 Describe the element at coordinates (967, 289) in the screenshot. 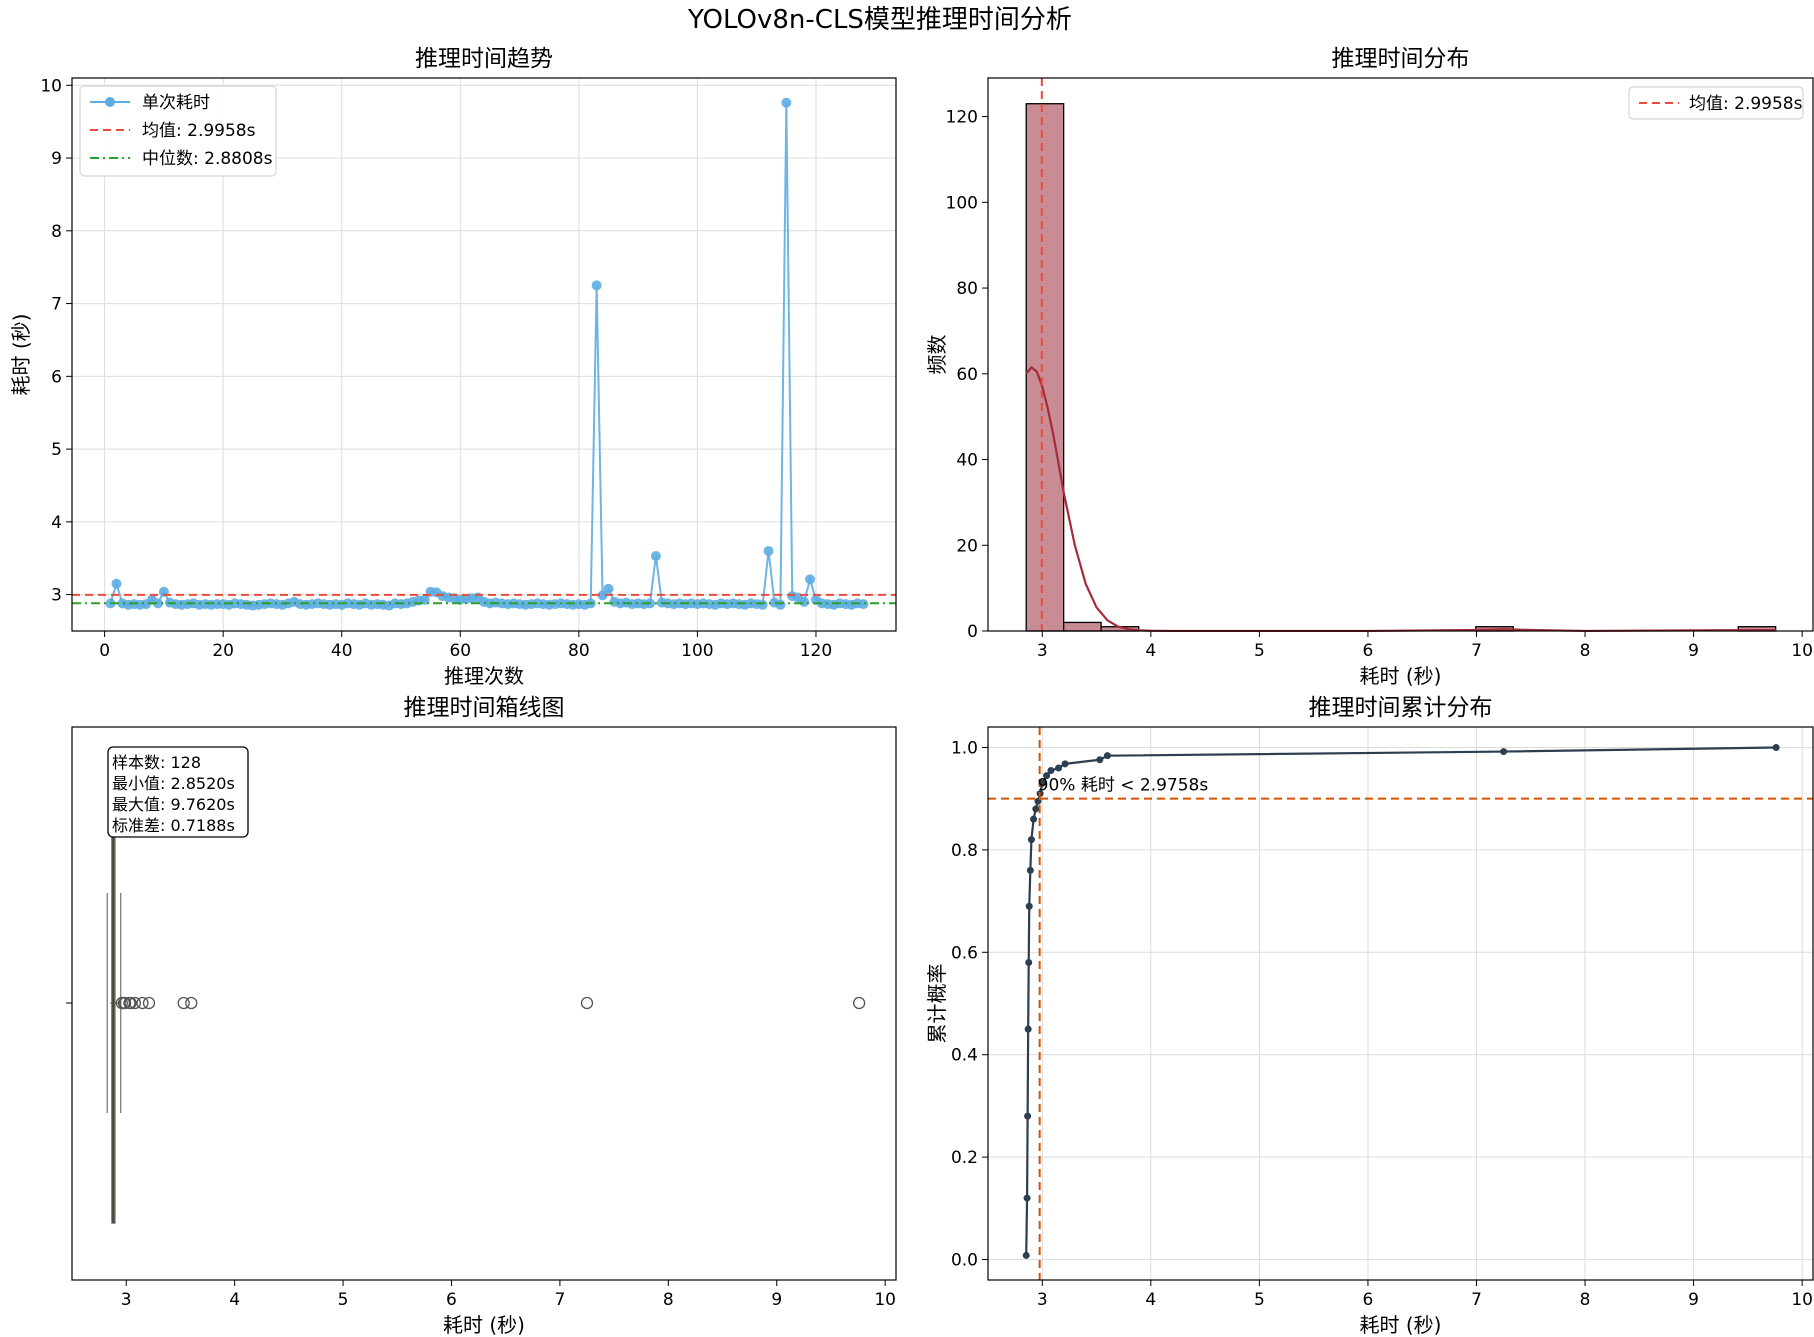

I see `y-tick-label: 80` at that location.